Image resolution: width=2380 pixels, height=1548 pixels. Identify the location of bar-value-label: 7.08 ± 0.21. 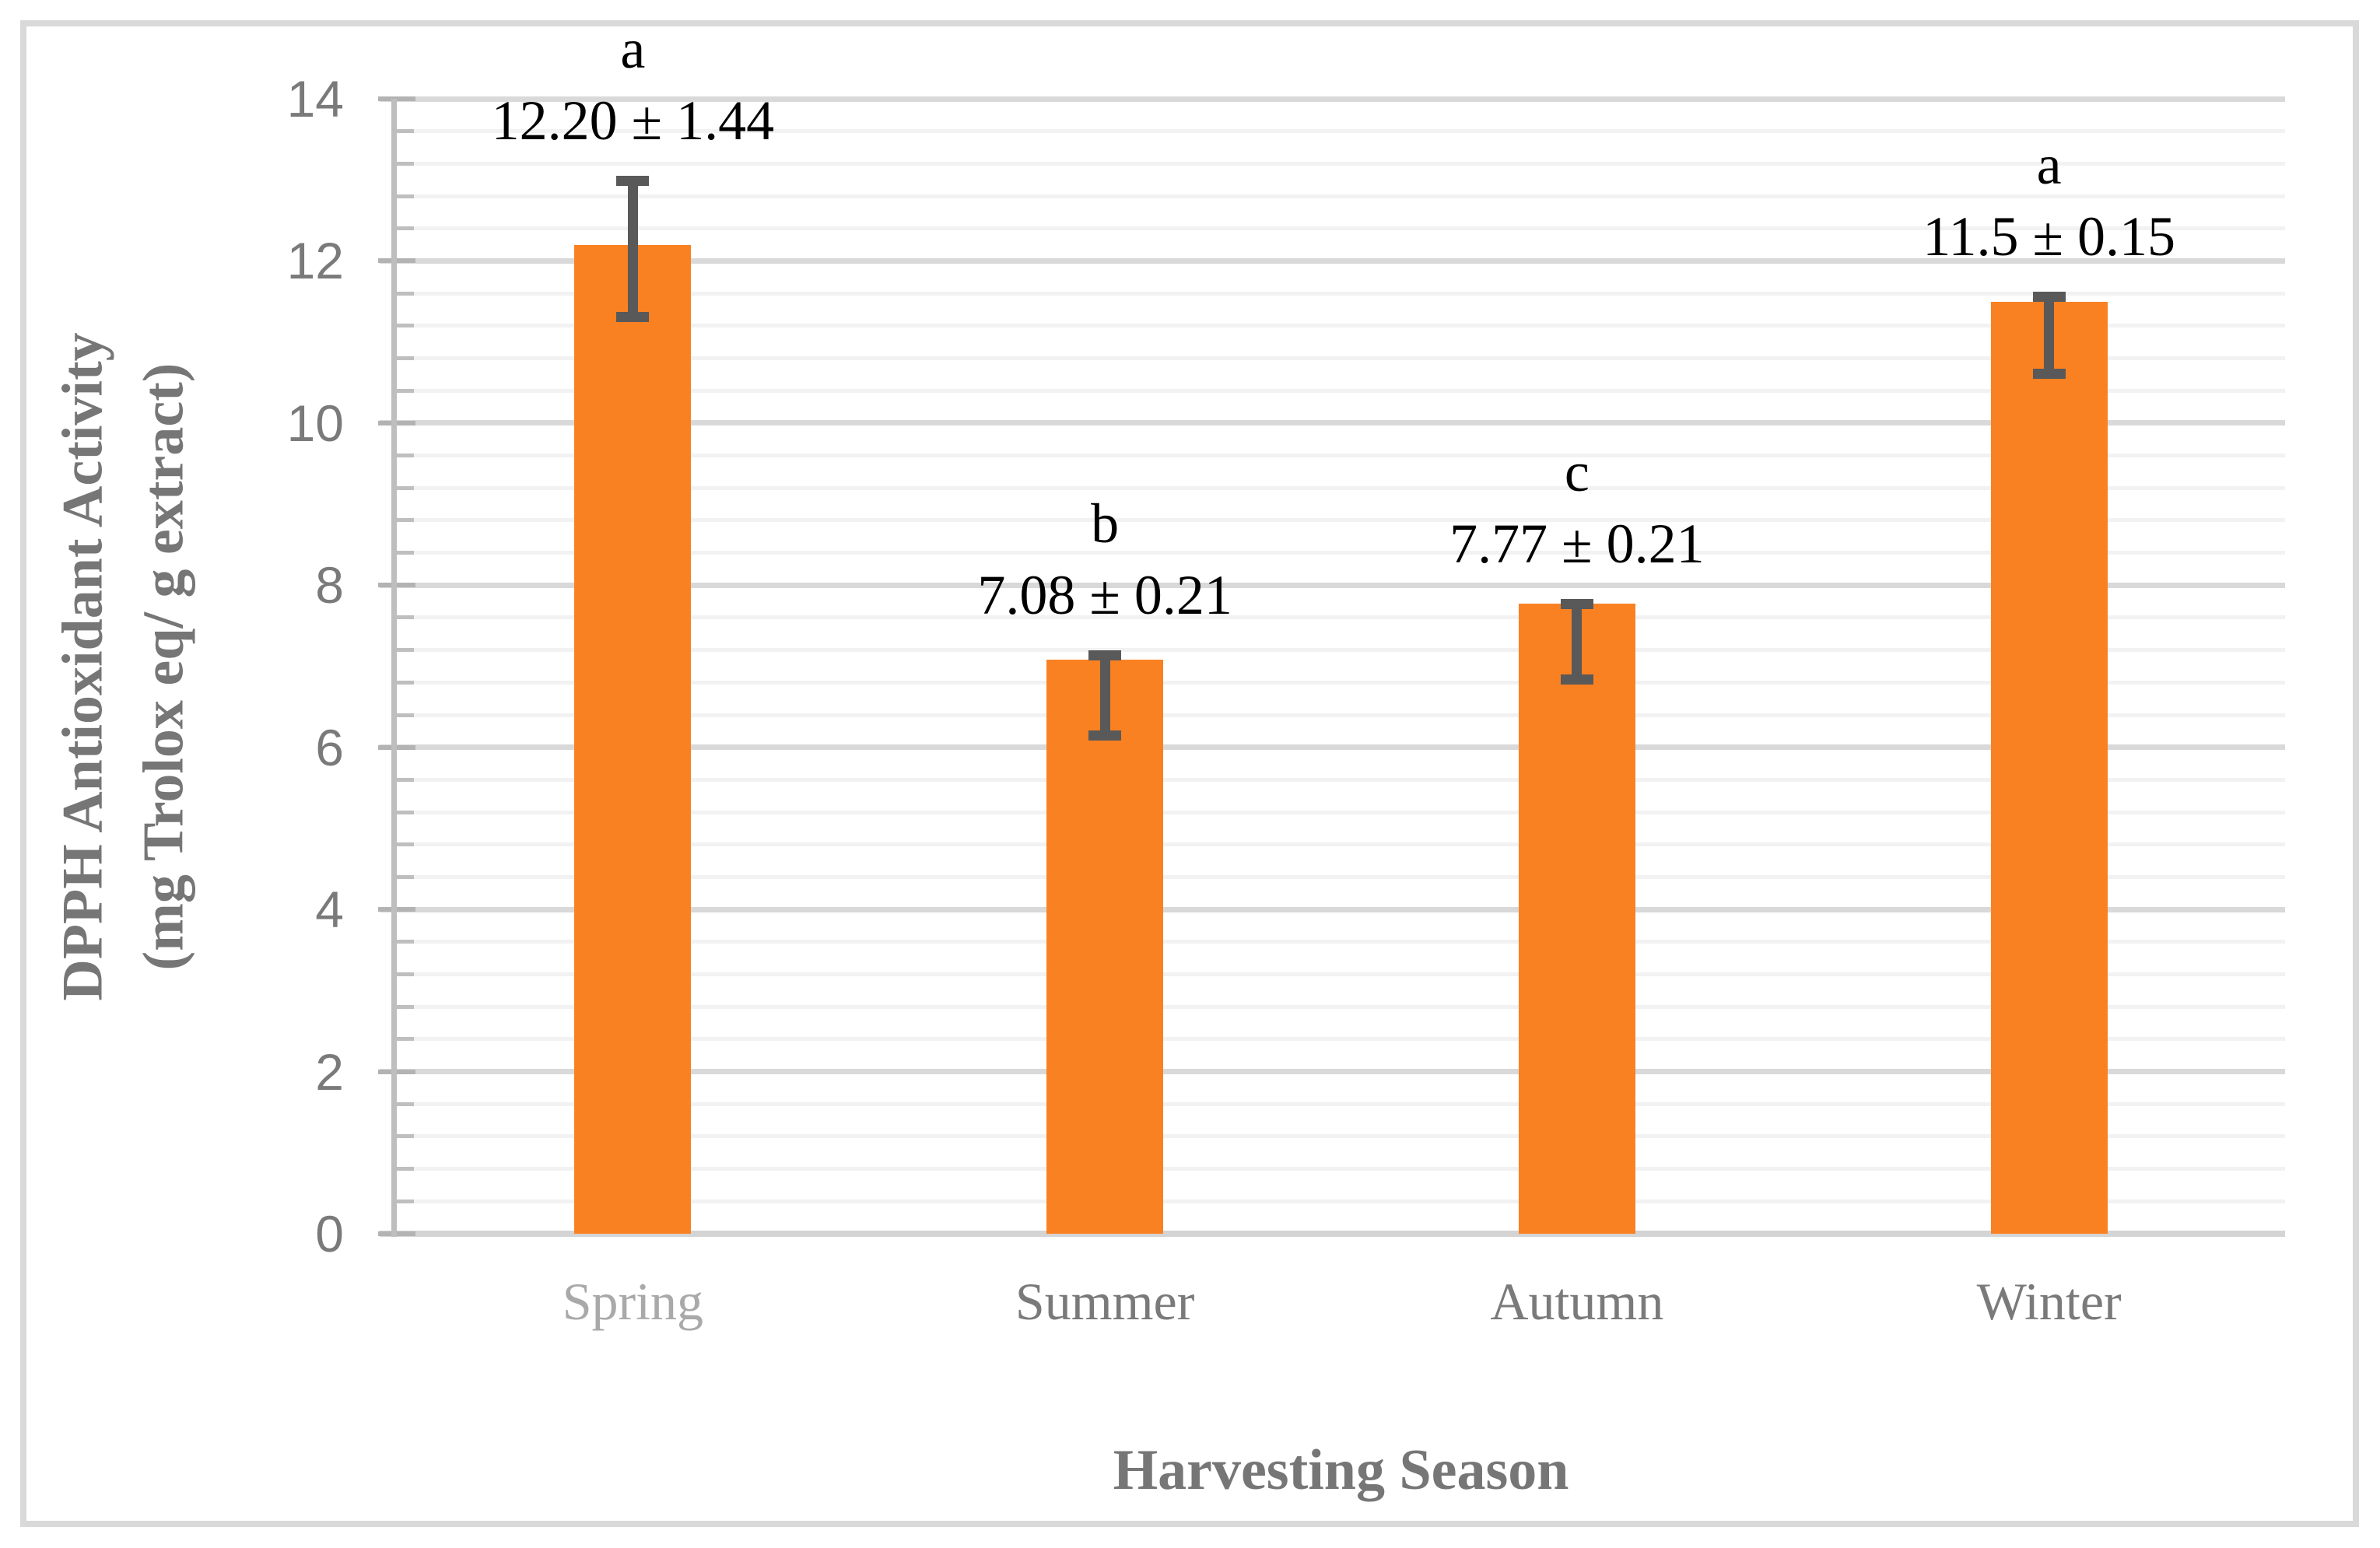
(1104, 594).